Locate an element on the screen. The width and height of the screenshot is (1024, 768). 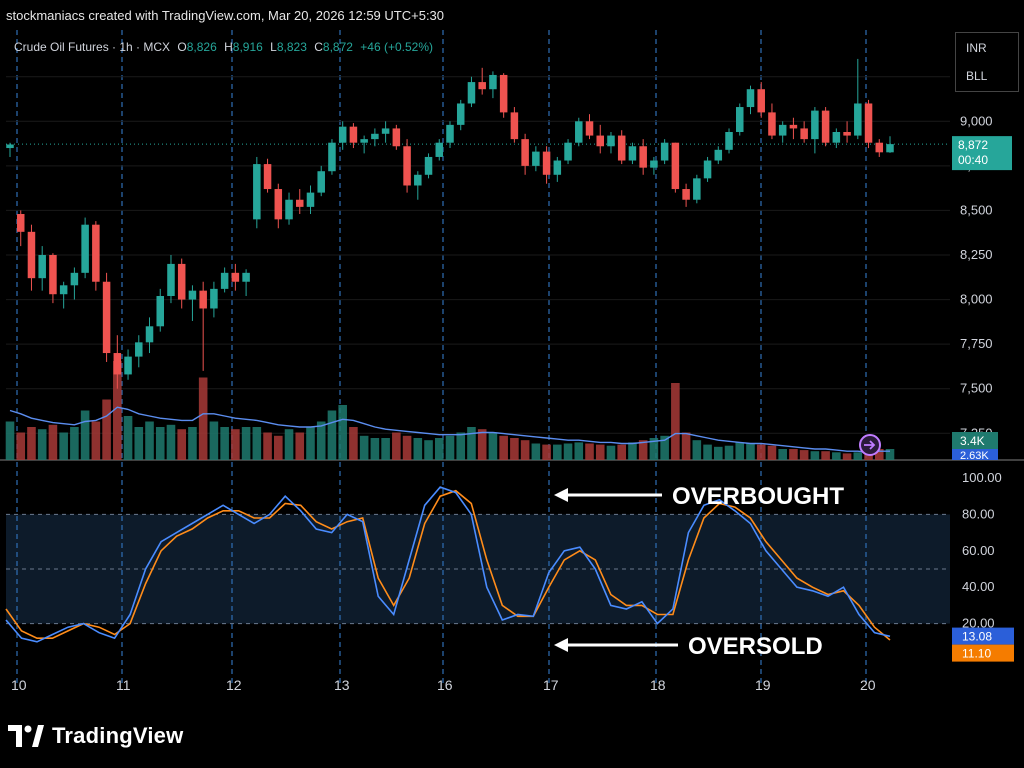
x-tick-label: 19 is located at coordinates (763, 685).